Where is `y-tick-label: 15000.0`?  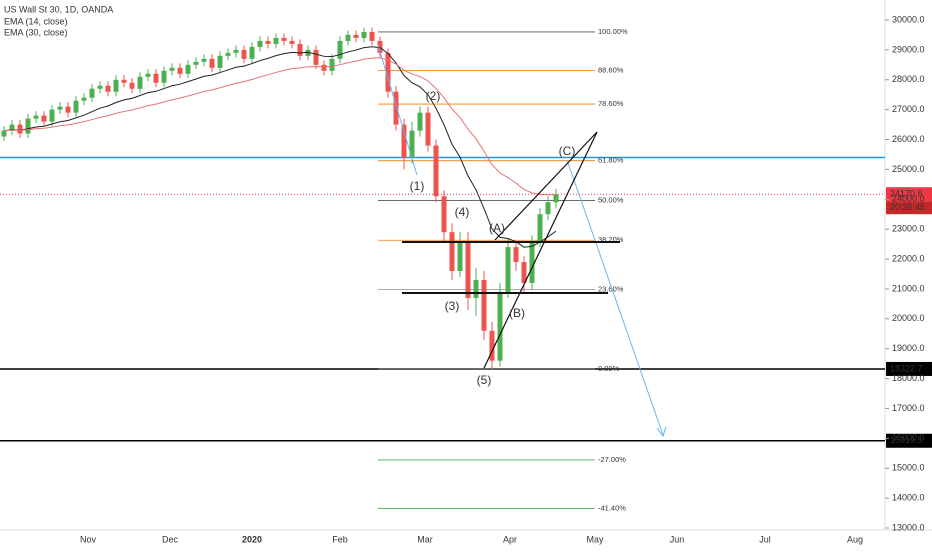
y-tick-label: 15000.0 is located at coordinates (908, 468).